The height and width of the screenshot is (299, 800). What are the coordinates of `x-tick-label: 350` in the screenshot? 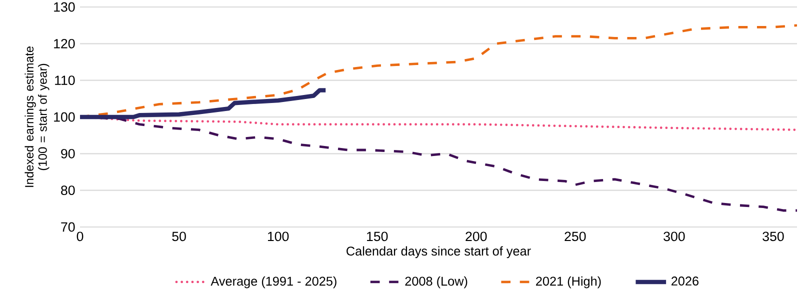 It's located at (773, 237).